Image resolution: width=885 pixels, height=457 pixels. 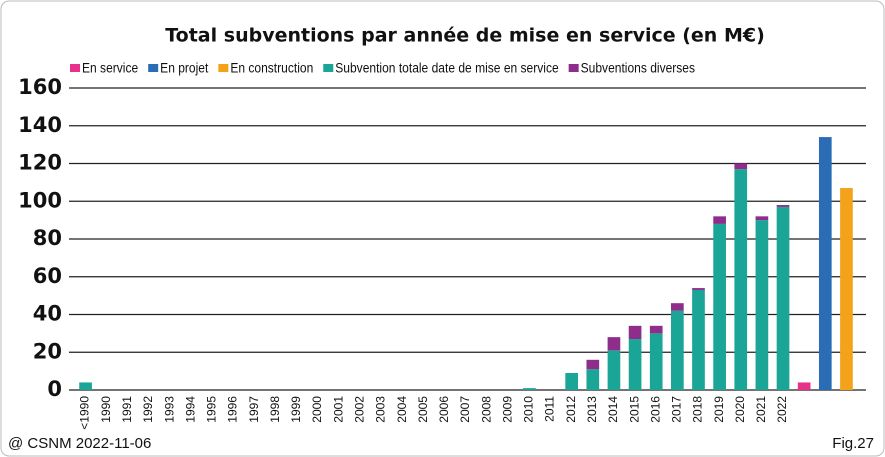 What do you see at coordinates (275, 409) in the screenshot?
I see `x-tick-label: 1998` at bounding box center [275, 409].